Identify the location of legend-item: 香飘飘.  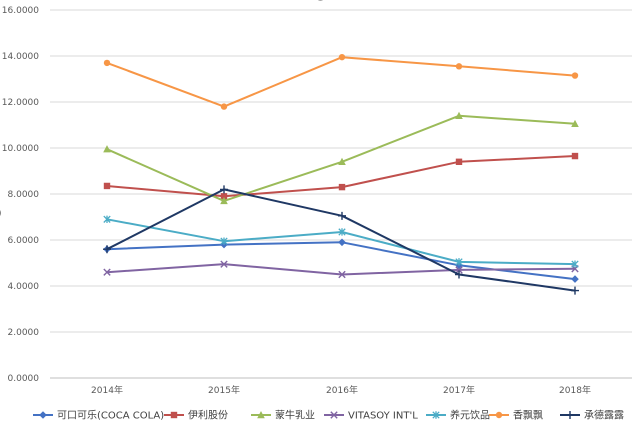
(516, 416).